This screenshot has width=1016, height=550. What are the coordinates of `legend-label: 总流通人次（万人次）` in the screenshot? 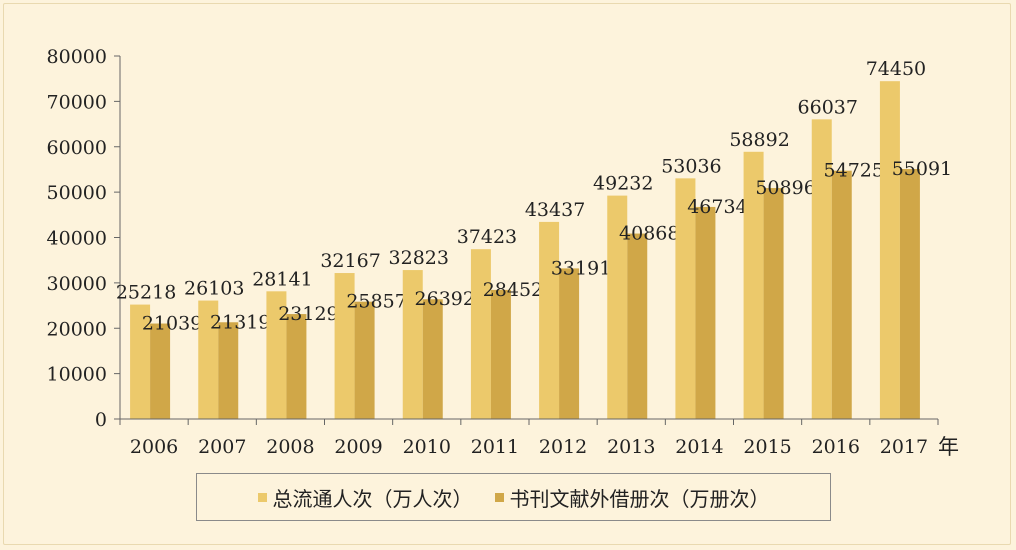 It's located at (372, 498).